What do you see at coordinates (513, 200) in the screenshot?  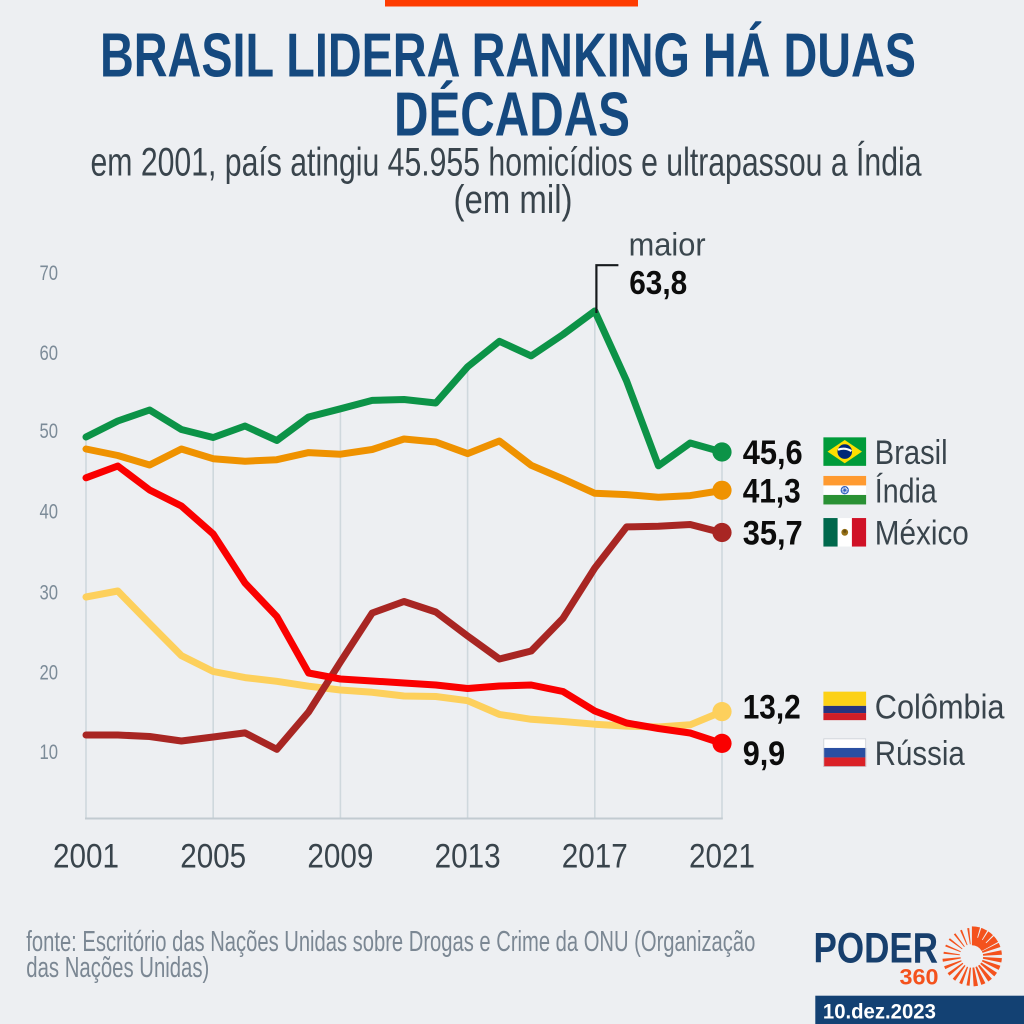 I see `svg-text: (em mil)` at bounding box center [513, 200].